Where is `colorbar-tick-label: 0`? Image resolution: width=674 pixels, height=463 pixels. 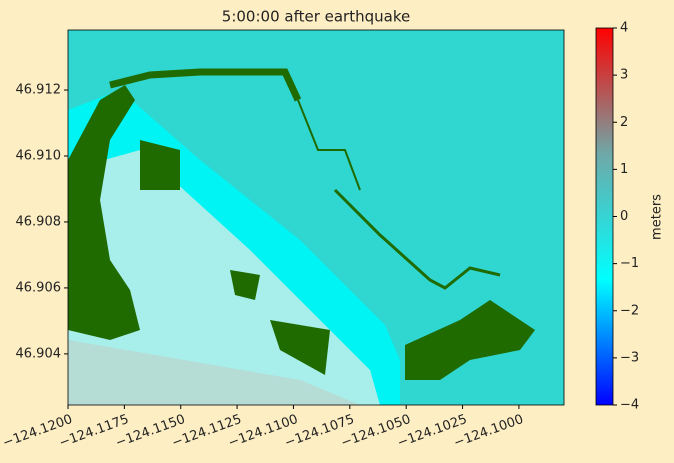
colorbar-tick-label: 0 is located at coordinates (624, 216).